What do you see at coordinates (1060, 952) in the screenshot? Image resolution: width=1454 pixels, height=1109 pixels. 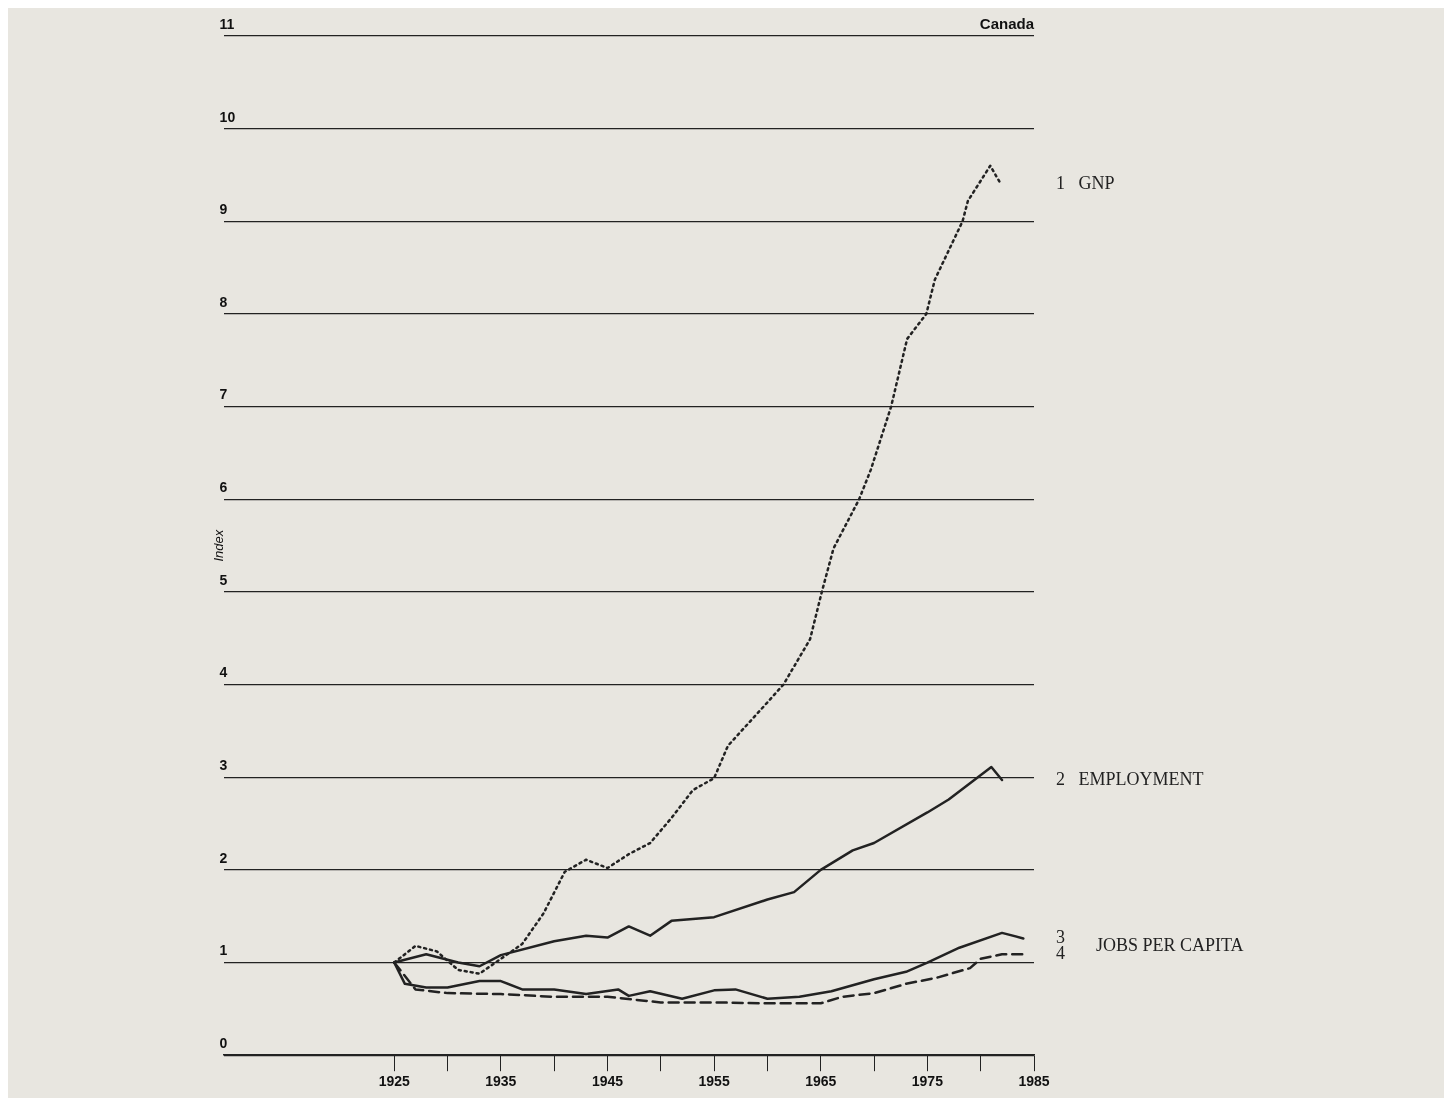 I see `series-label: 4` at bounding box center [1060, 952].